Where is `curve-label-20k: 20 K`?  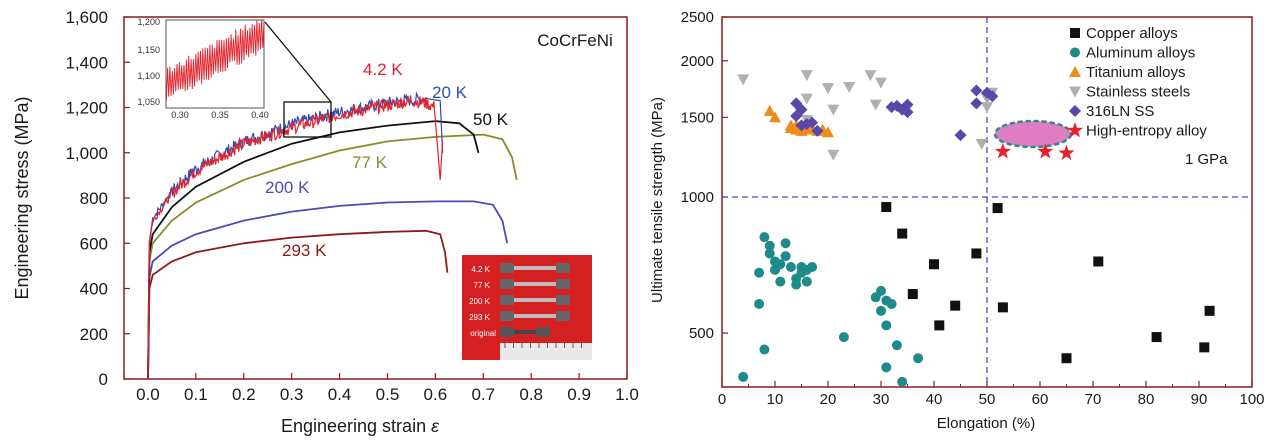 curve-label-20k: 20 K is located at coordinates (450, 92).